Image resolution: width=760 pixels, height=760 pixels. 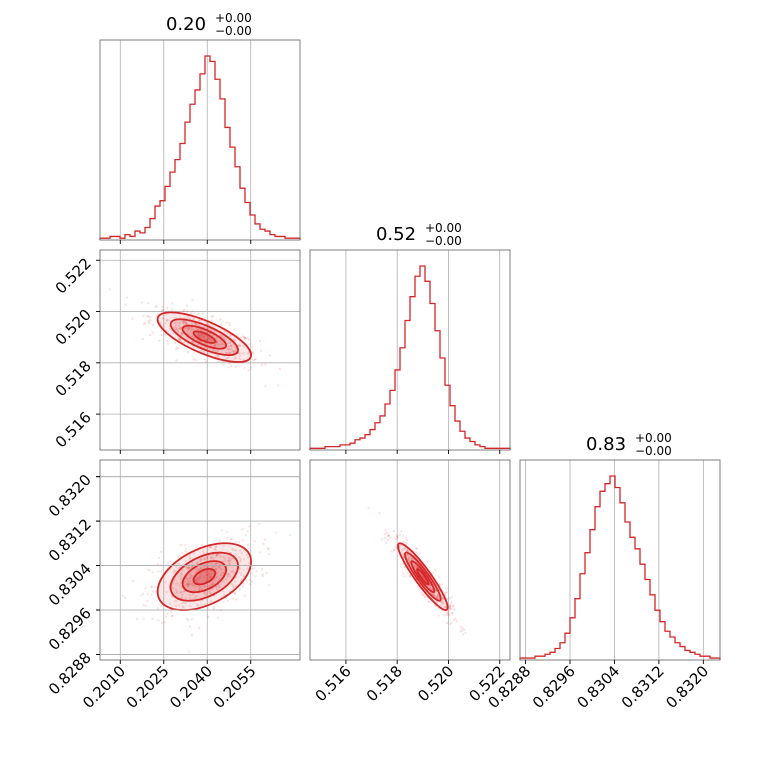 What do you see at coordinates (73, 275) in the screenshot?
I see `y-tick-label-p1: 0.522` at bounding box center [73, 275].